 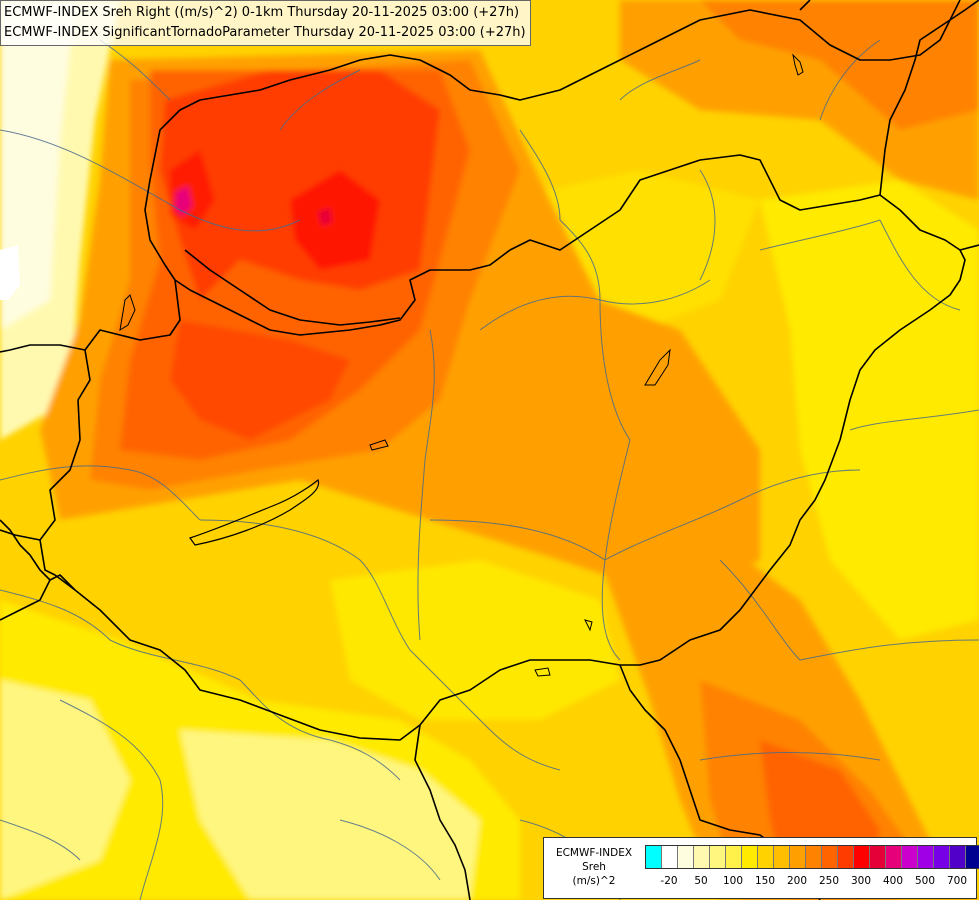 I want to click on field-red-core-south, so click(x=260, y=380).